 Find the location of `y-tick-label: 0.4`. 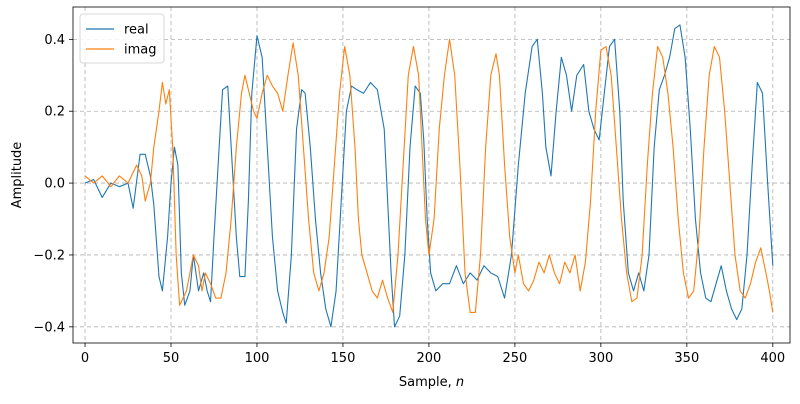

y-tick-label: 0.4 is located at coordinates (54, 40).